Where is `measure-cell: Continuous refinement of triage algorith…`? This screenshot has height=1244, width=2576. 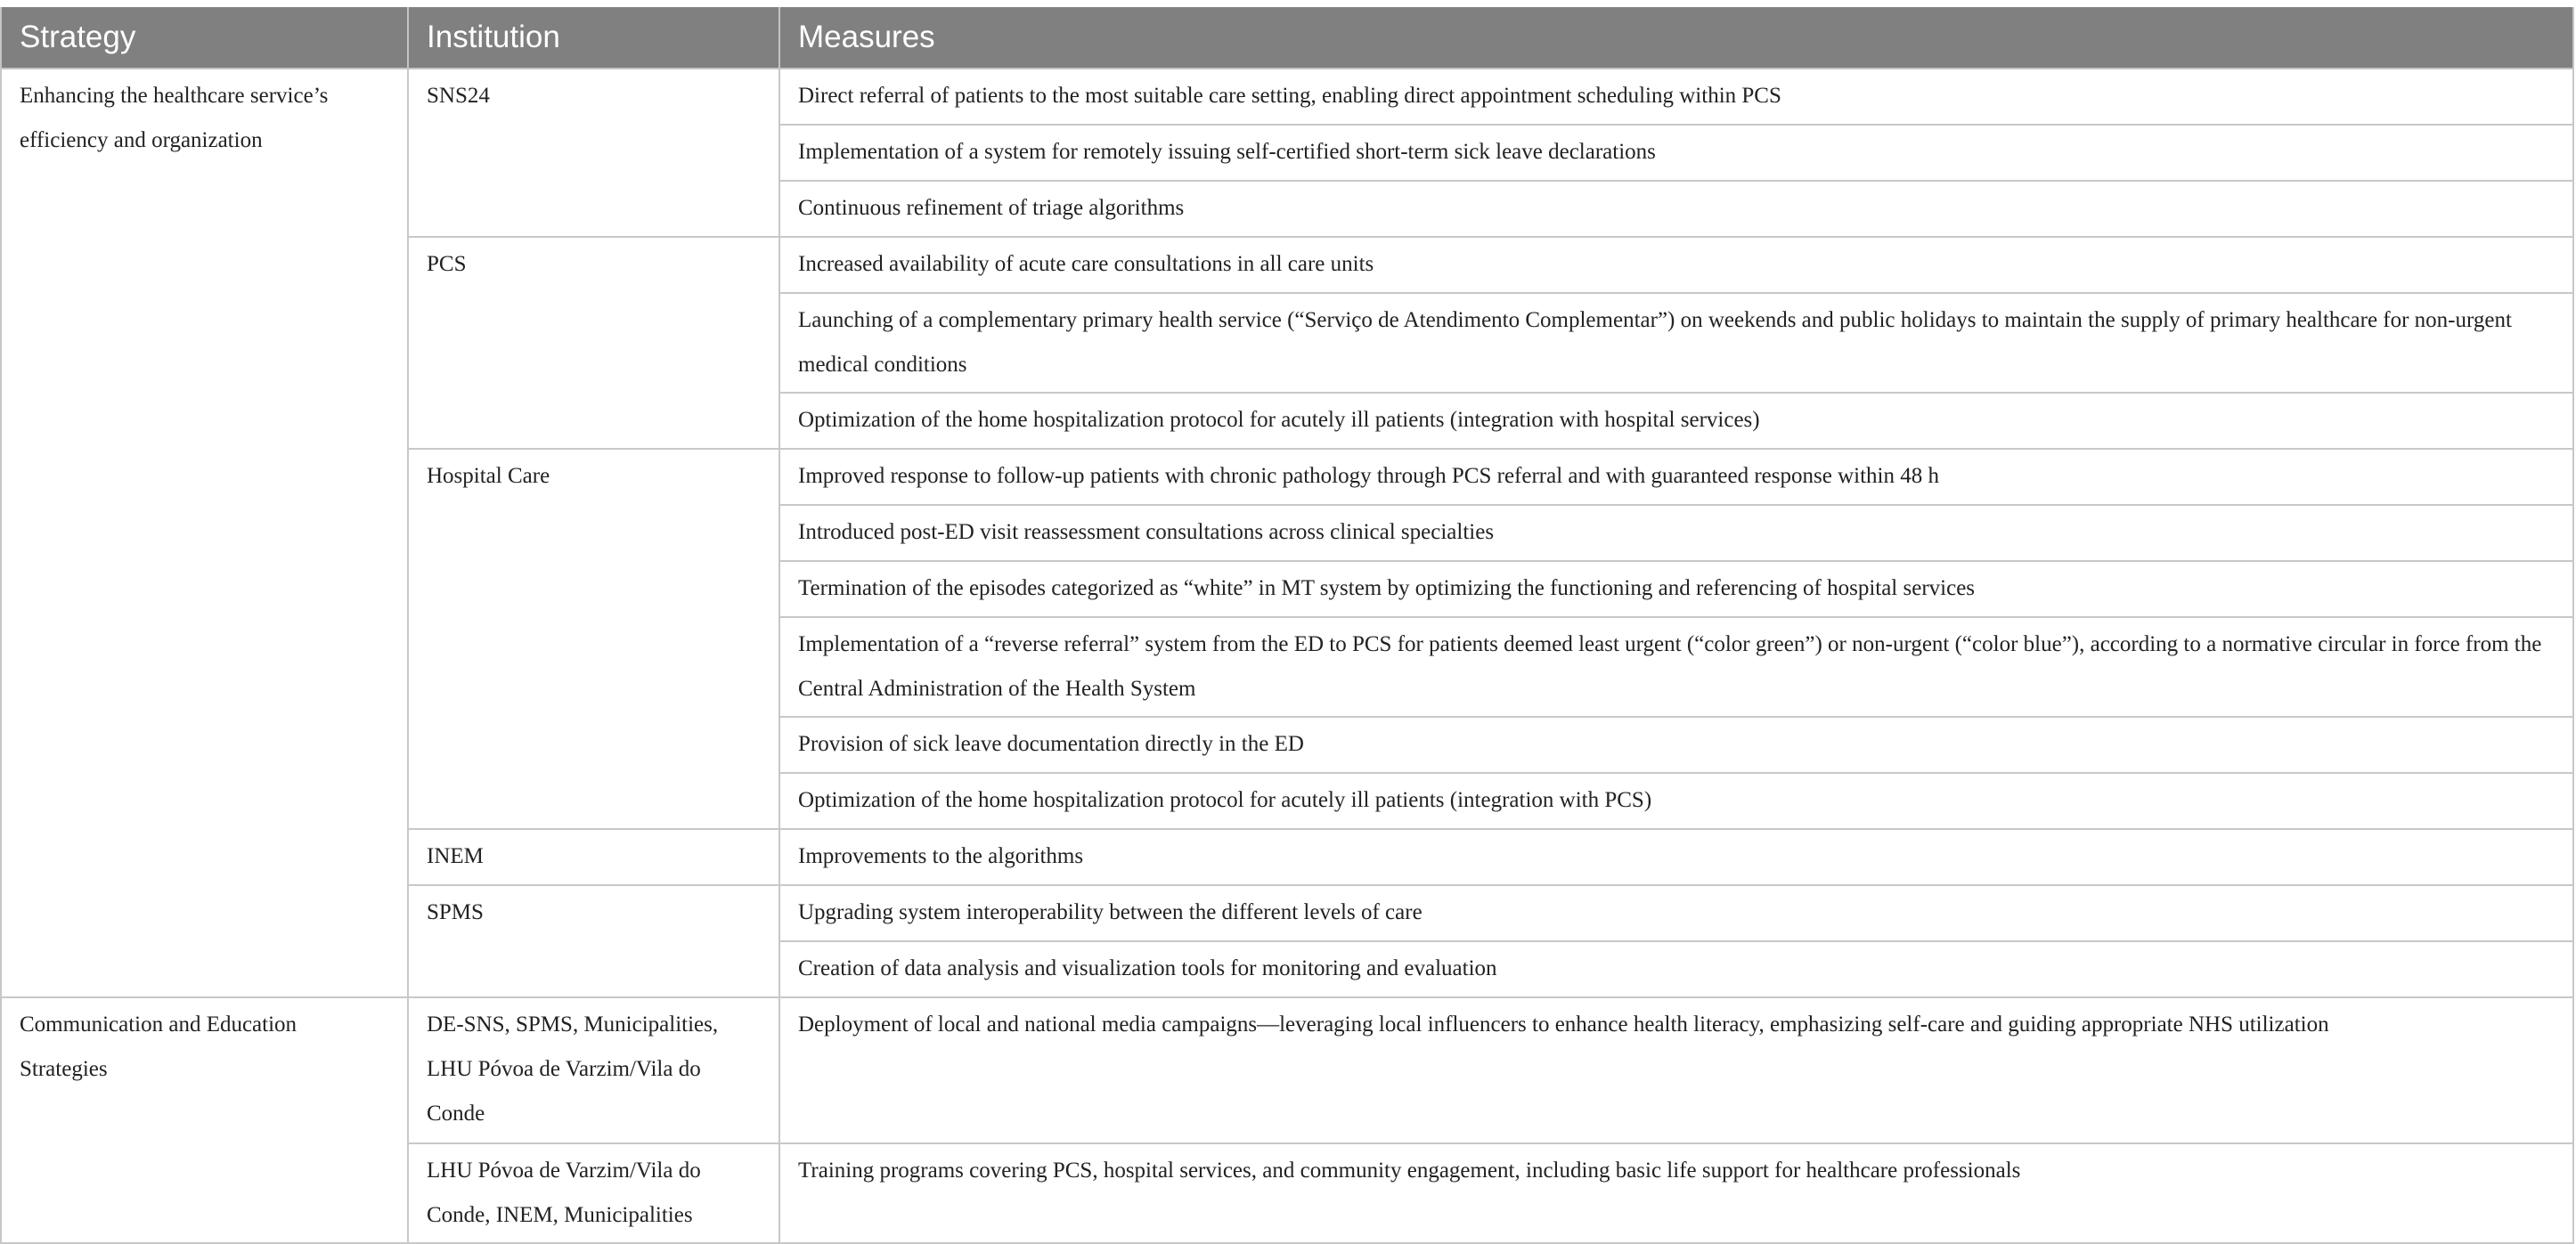
measure-cell: Continuous refinement of triage algorith… is located at coordinates (1677, 209).